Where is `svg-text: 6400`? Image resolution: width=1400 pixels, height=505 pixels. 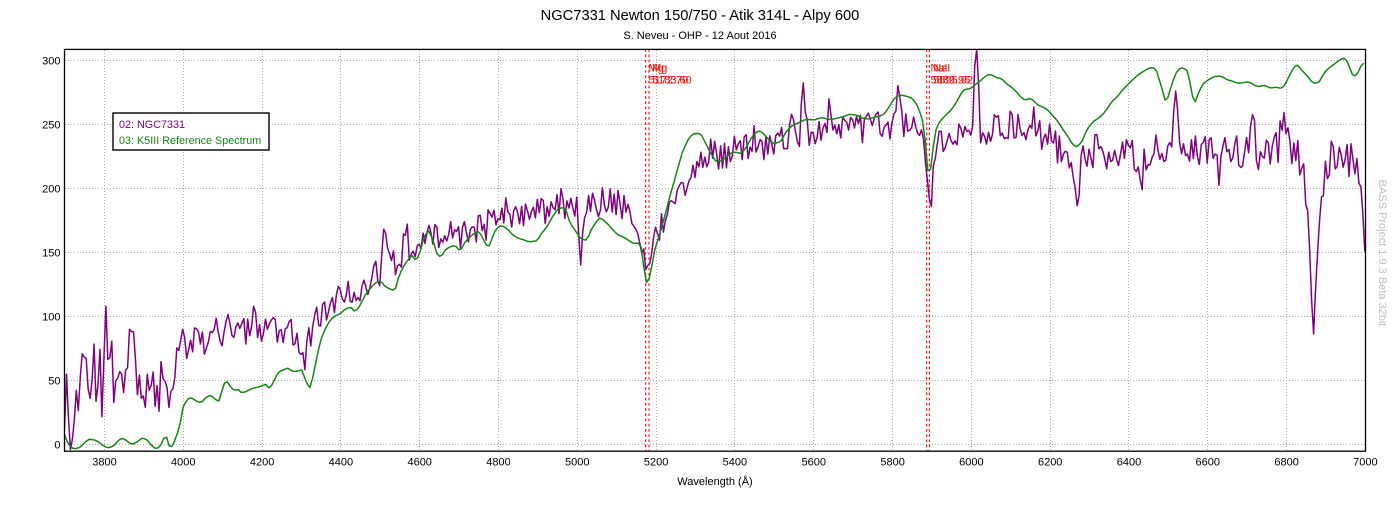
svg-text: 6400 is located at coordinates (1129, 463).